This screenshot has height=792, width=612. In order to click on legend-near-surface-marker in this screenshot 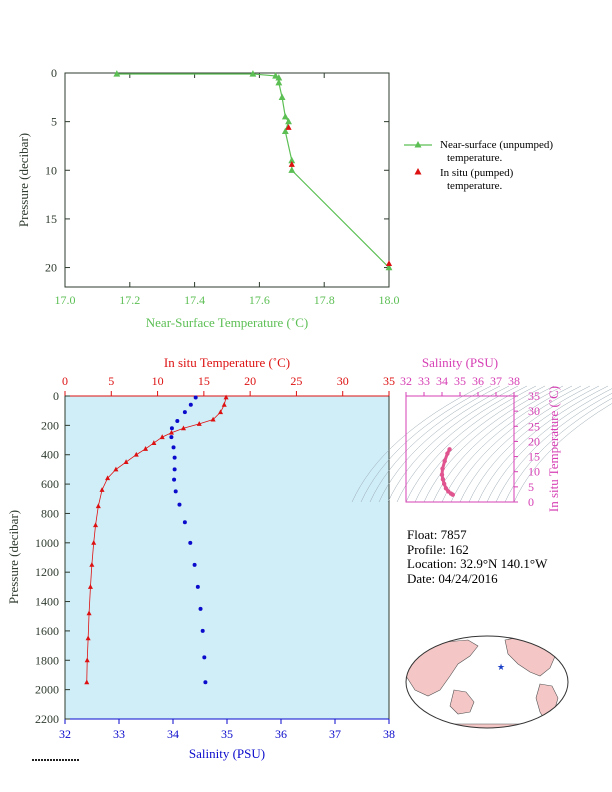, I will do `click(418, 144)`.